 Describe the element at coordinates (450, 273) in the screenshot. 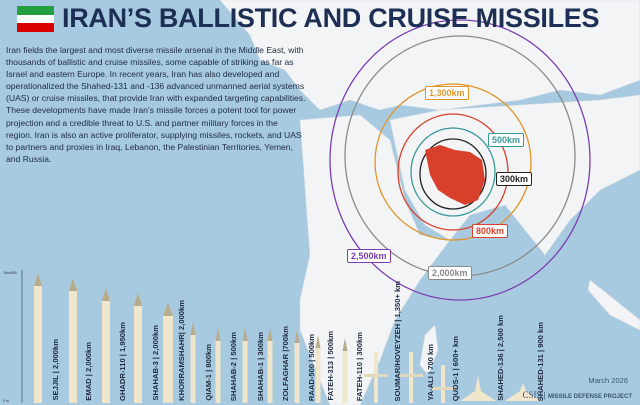

I see `range-label-2000: 2,000km` at that location.